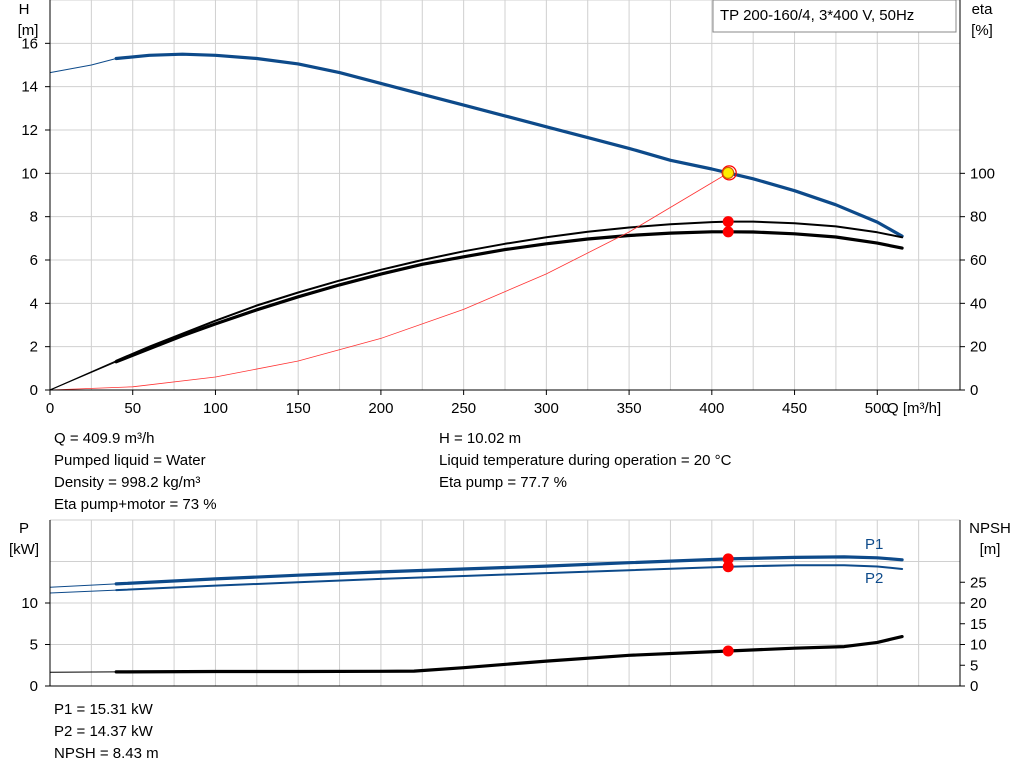 The height and width of the screenshot is (781, 1024). Describe the element at coordinates (509, 578) in the screenshot. I see `curve-p2` at that location.